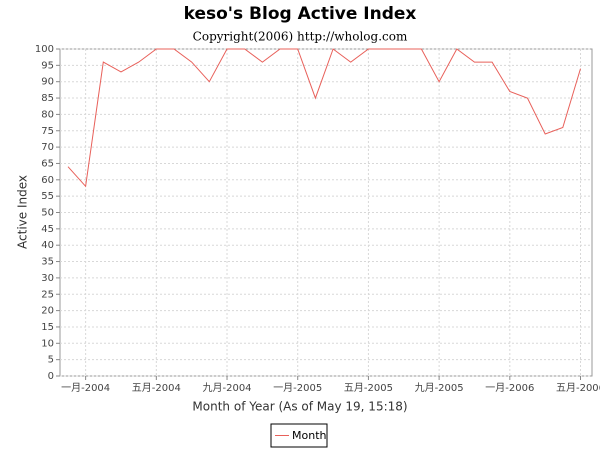 Image resolution: width=600 pixels, height=450 pixels. I want to click on y-tick-label: 90, so click(47, 82).